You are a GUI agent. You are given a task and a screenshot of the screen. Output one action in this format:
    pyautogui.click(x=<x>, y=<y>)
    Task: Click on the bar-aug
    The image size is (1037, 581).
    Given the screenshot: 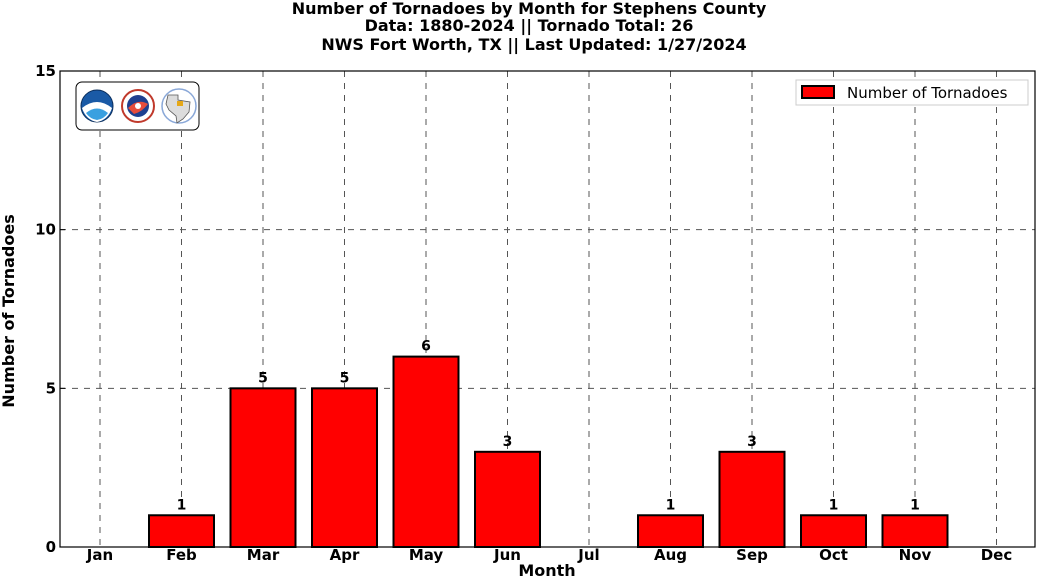 What is the action you would take?
    pyautogui.click(x=670, y=531)
    